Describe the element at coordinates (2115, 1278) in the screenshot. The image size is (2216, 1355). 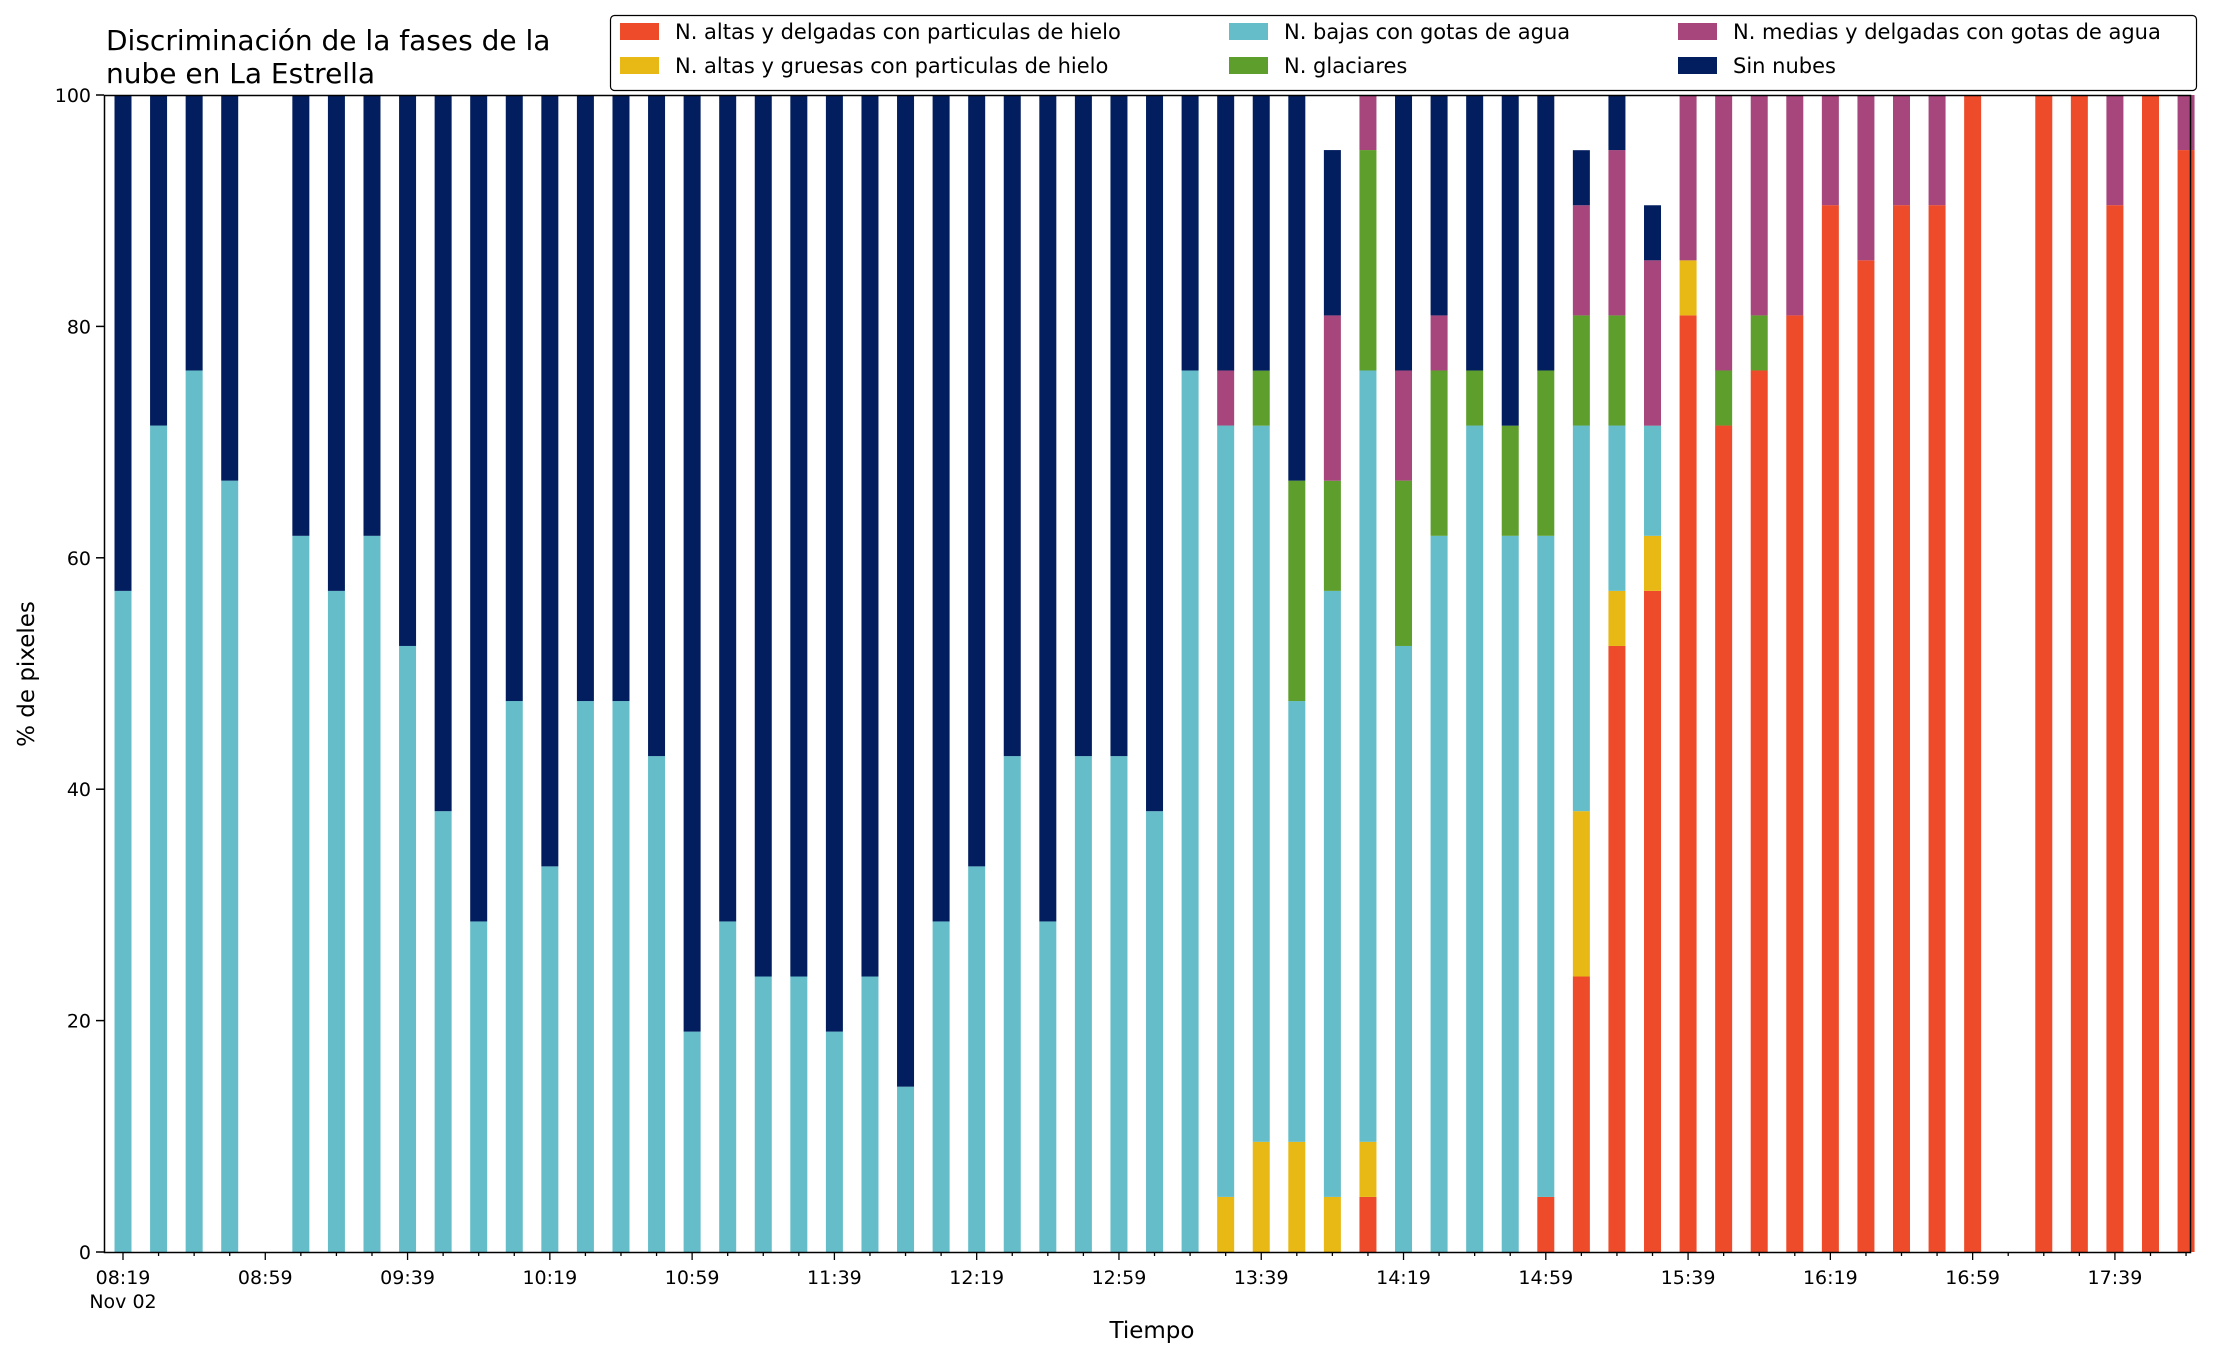
I see `x-tick-label-14: 17:39` at that location.